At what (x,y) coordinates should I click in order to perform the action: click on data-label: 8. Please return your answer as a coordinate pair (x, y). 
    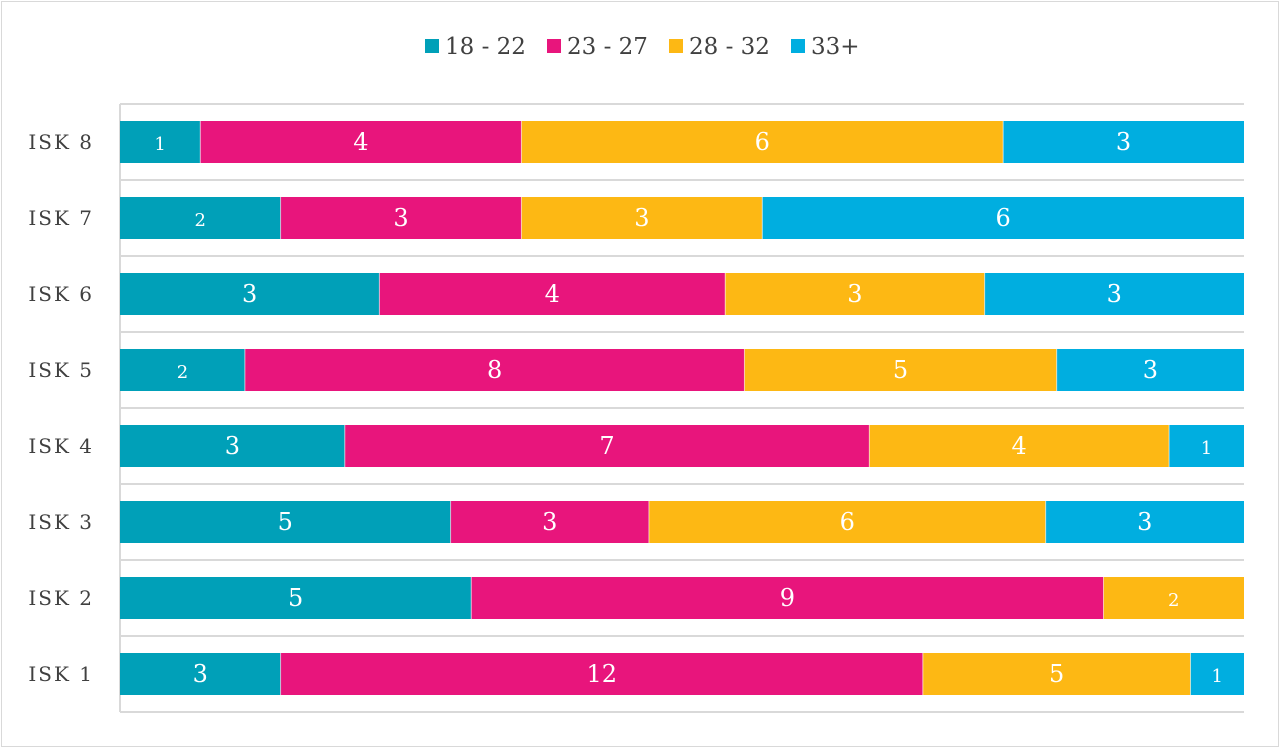
    Looking at the image, I should click on (494, 370).